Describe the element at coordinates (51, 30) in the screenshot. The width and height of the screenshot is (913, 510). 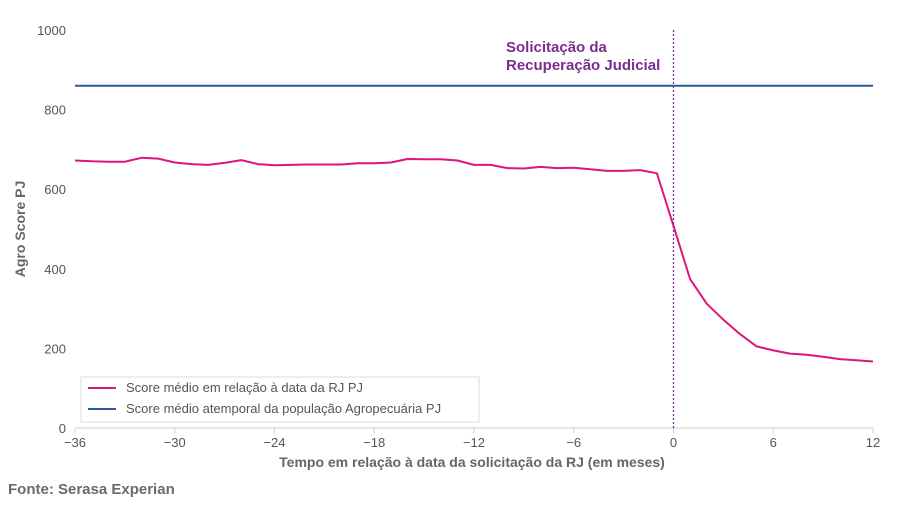
I see `y-tick-label: 1000` at that location.